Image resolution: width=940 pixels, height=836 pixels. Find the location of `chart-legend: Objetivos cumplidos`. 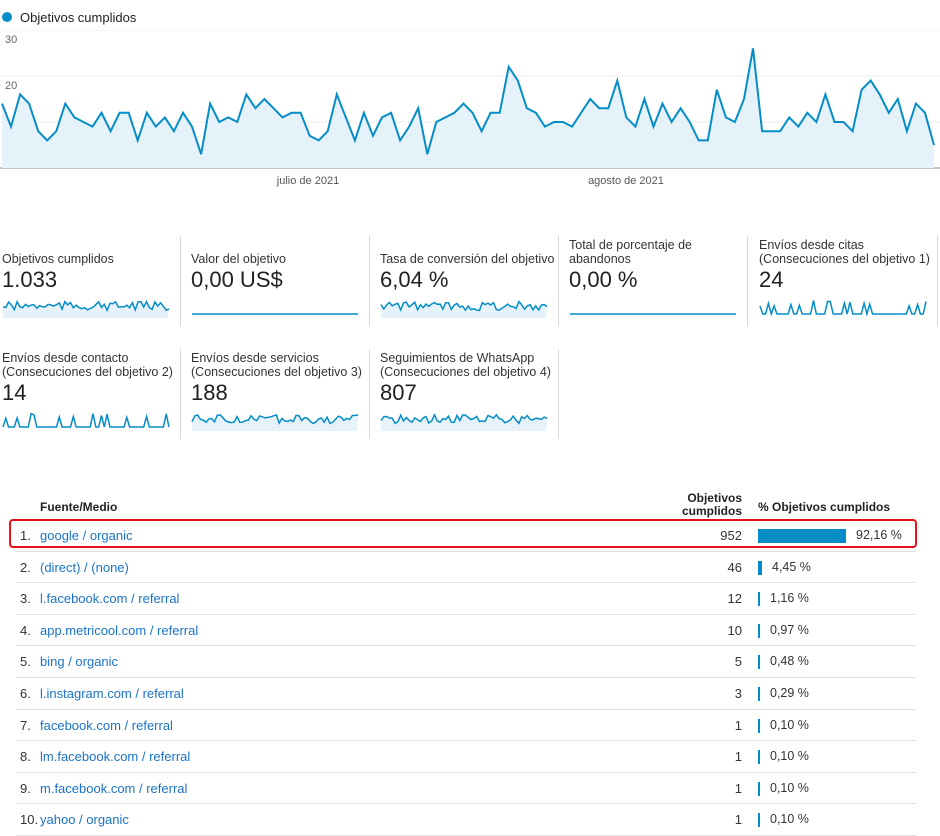

chart-legend: Objetivos cumplidos is located at coordinates (69, 17).